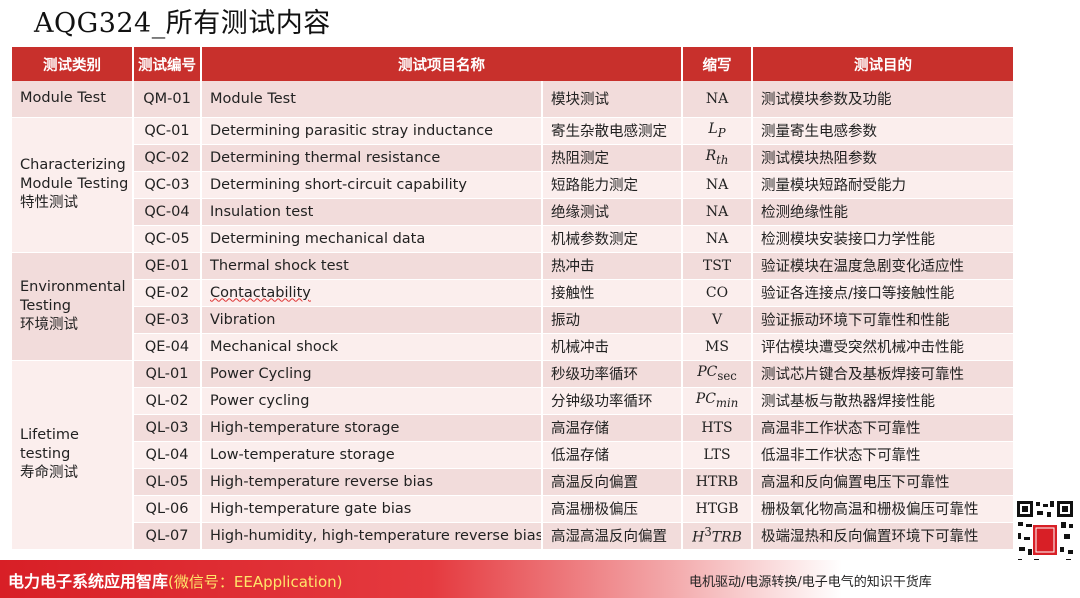 The height and width of the screenshot is (598, 1080). Describe the element at coordinates (167, 509) in the screenshot. I see `test-code: QL-06` at that location.